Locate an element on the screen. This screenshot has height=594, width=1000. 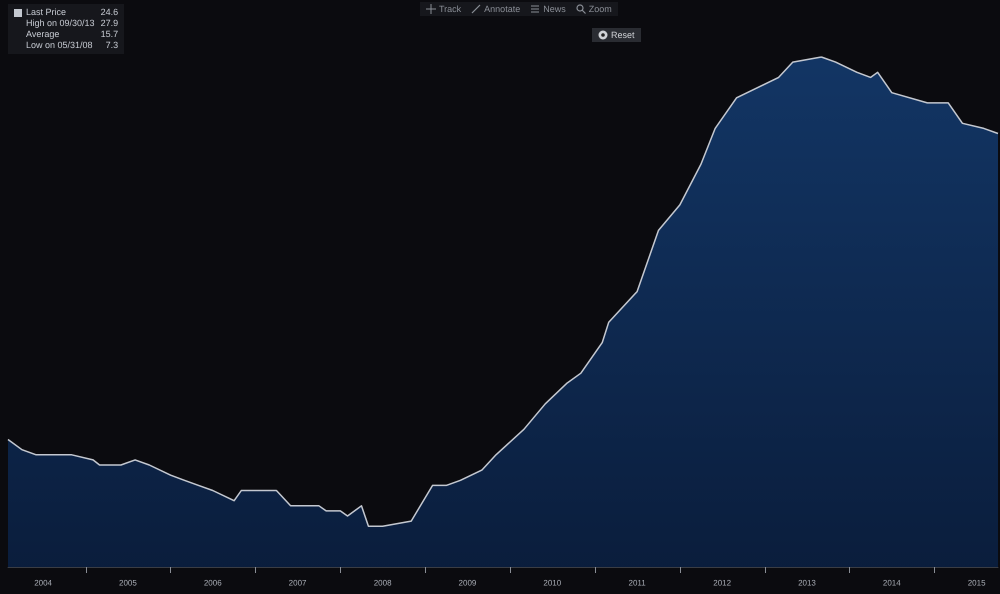
text: Zoom is located at coordinates (600, 9).